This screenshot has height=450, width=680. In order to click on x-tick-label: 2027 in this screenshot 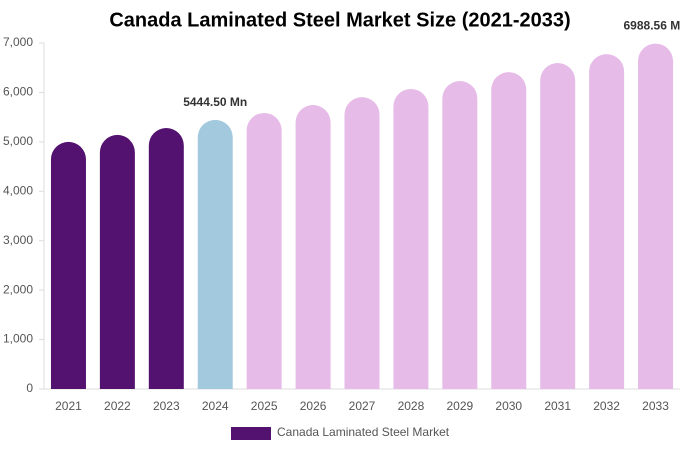, I will do `click(362, 406)`.